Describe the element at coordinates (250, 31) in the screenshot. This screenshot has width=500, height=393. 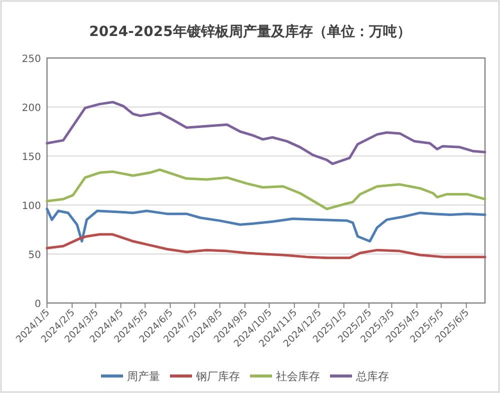
I see `chart-title: 2024-2025年镀锌板周产量及库存（单位：万吨）` at that location.